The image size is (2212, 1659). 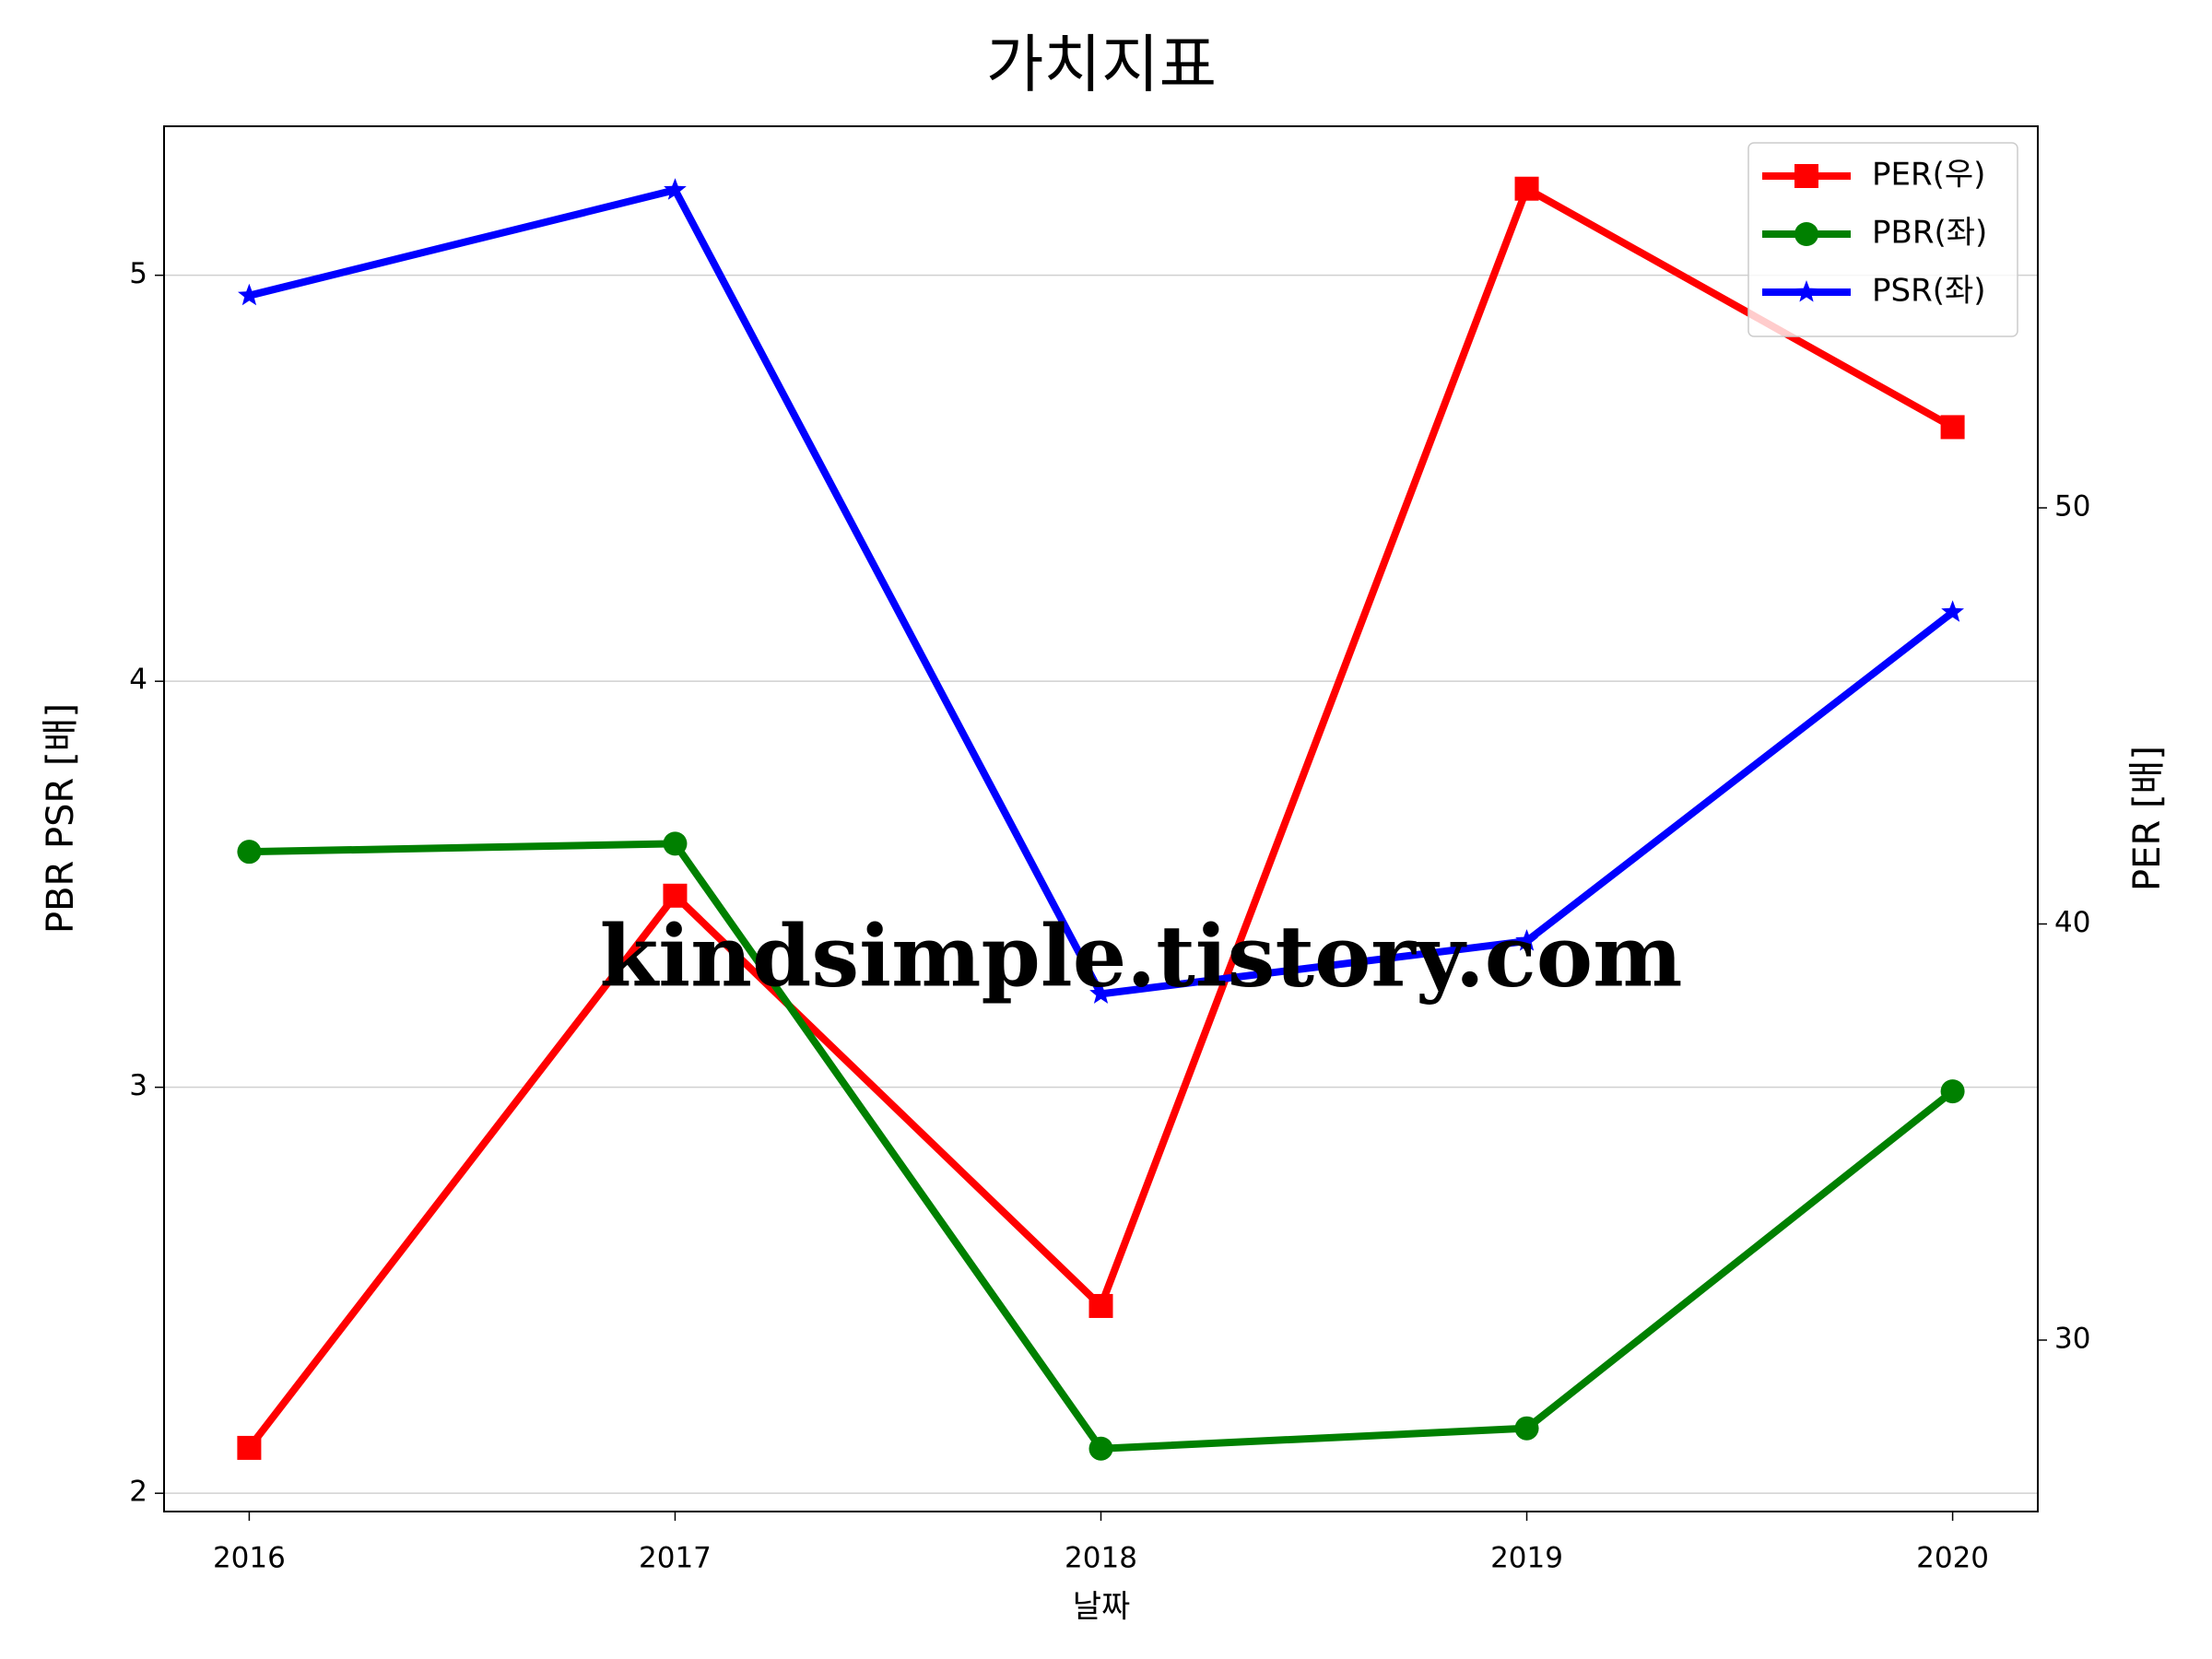 What do you see at coordinates (1101, 65) in the screenshot?
I see `chart-title: 가치지표` at bounding box center [1101, 65].